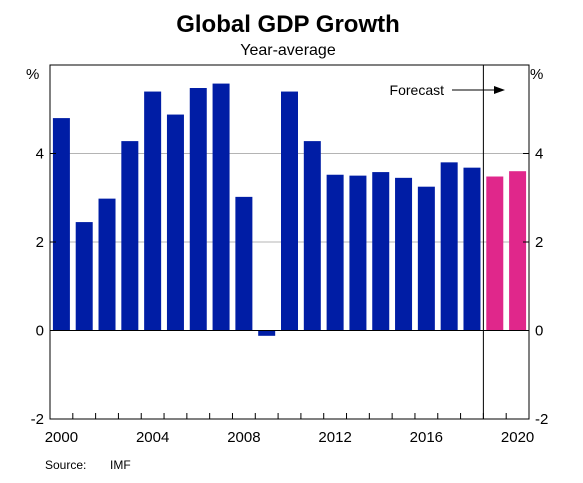 The height and width of the screenshot is (483, 583). I want to click on y-unit-right: %, so click(536, 74).